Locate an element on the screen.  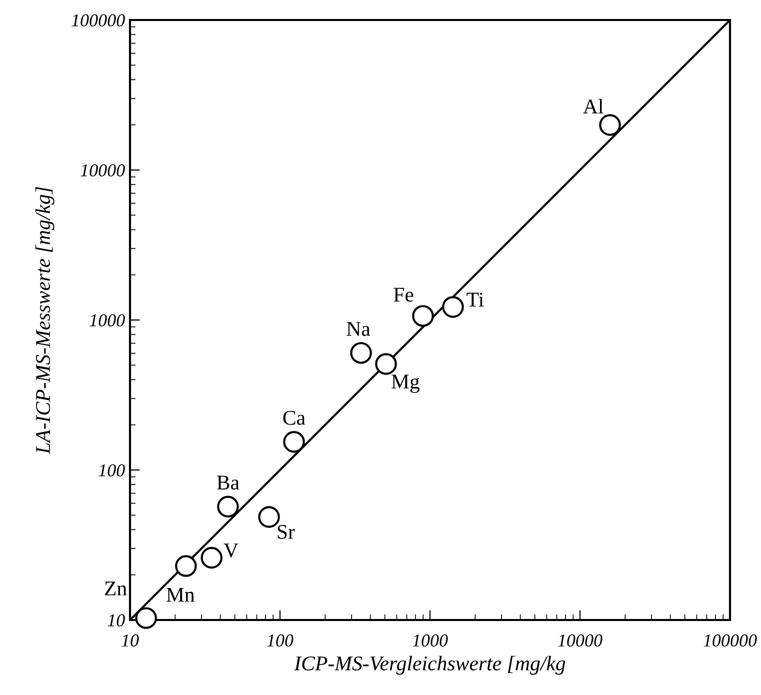
annotation: Zn is located at coordinates (115, 589).